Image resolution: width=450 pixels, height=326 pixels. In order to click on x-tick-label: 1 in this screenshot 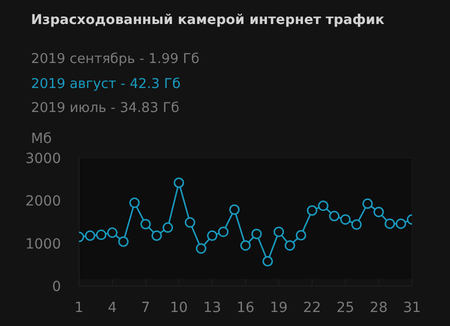, I will do `click(79, 308)`.